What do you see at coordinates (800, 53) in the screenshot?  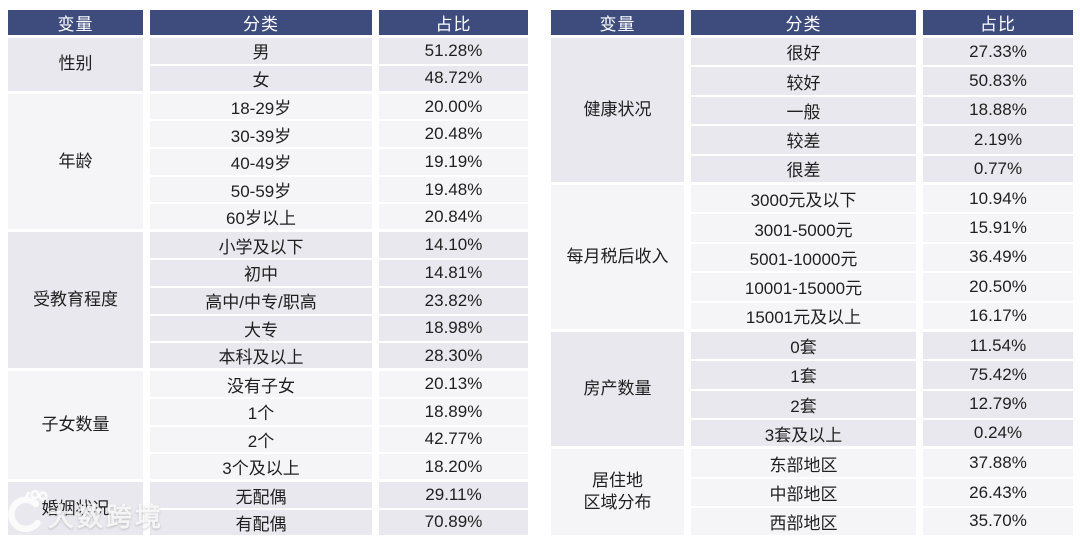 I see `category-cell: 很好` at bounding box center [800, 53].